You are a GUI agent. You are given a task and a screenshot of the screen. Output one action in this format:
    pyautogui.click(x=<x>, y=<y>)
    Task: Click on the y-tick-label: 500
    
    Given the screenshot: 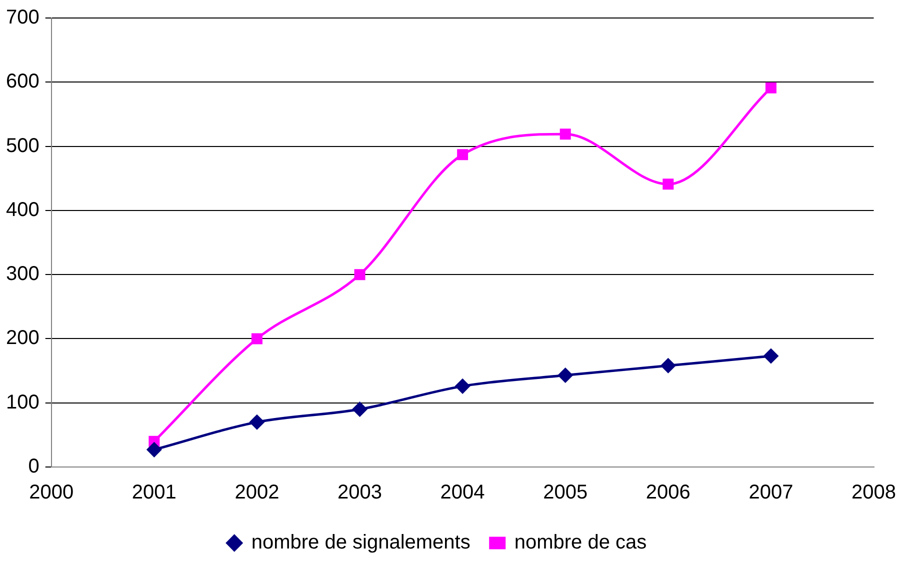 What is the action you would take?
    pyautogui.click(x=23, y=145)
    